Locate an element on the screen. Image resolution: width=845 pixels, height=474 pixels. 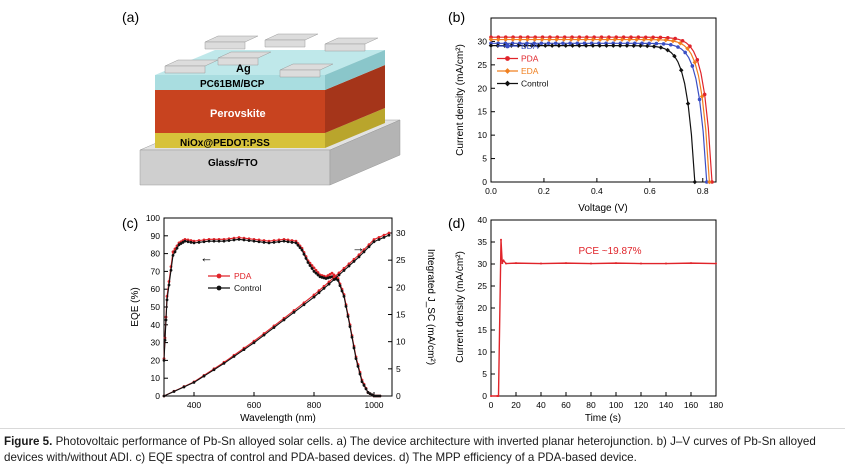
b-xtick-label: 0.0 is located at coordinates (491, 191).